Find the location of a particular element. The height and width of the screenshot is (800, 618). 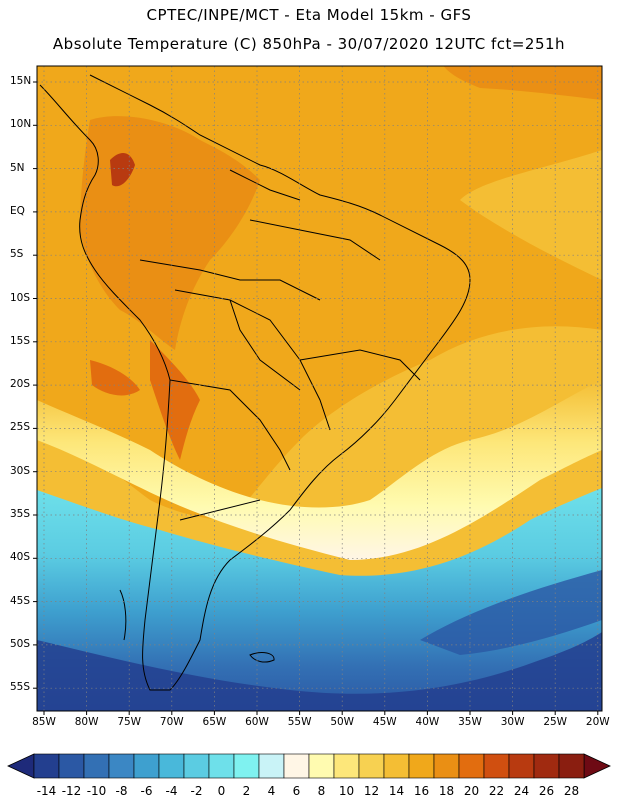

lon-label: 55W is located at coordinates (299, 722).